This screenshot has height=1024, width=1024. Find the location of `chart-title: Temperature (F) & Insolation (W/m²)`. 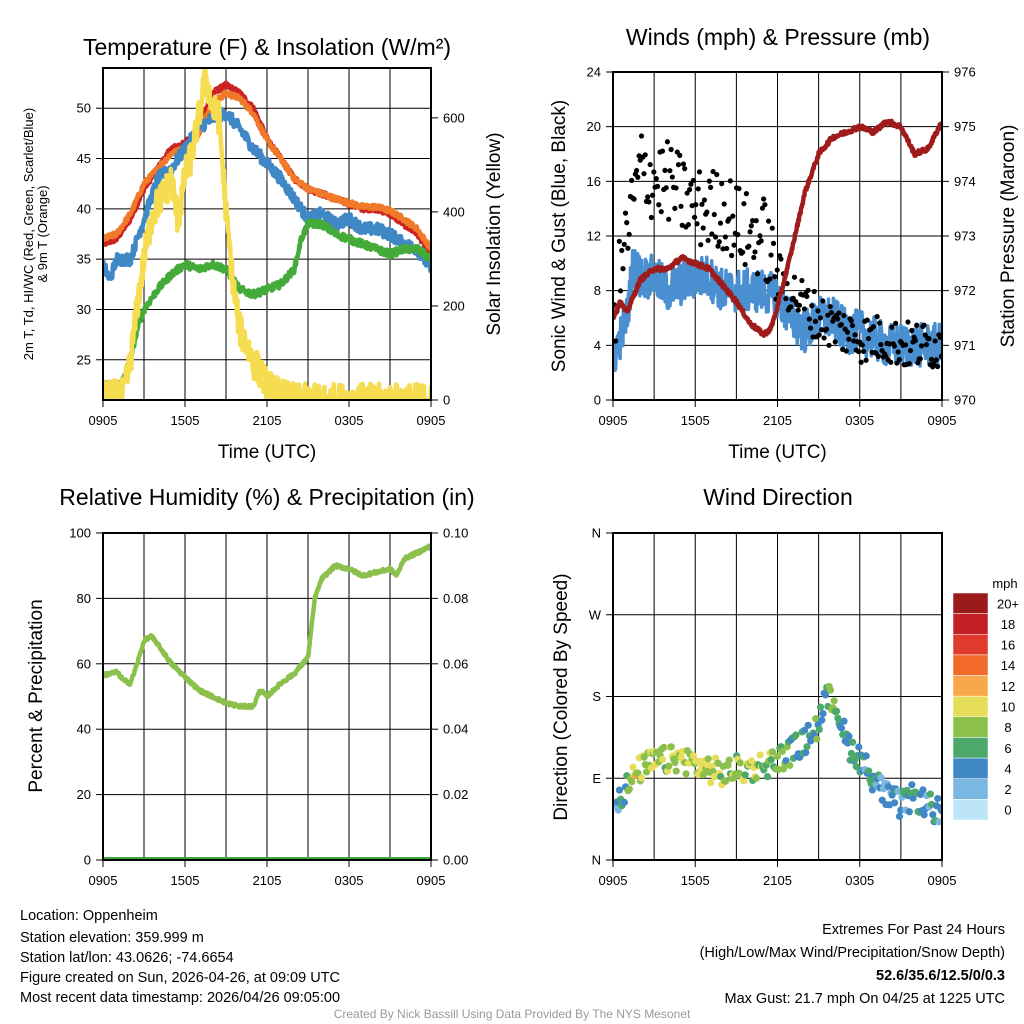

chart-title: Temperature (F) & Insolation (W/m²) is located at coordinates (267, 47).